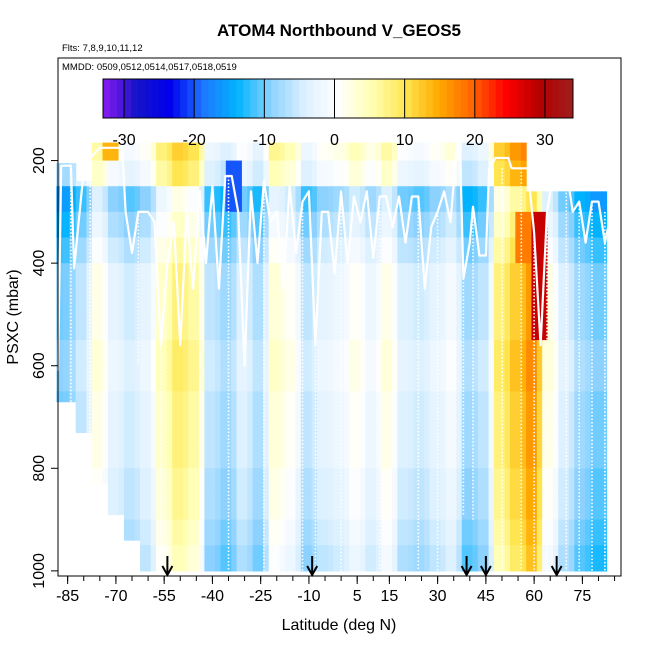 Image resolution: width=650 pixels, height=655 pixels. Describe the element at coordinates (13, 316) in the screenshot. I see `y-axis-label: PSXC (mbar)` at that location.